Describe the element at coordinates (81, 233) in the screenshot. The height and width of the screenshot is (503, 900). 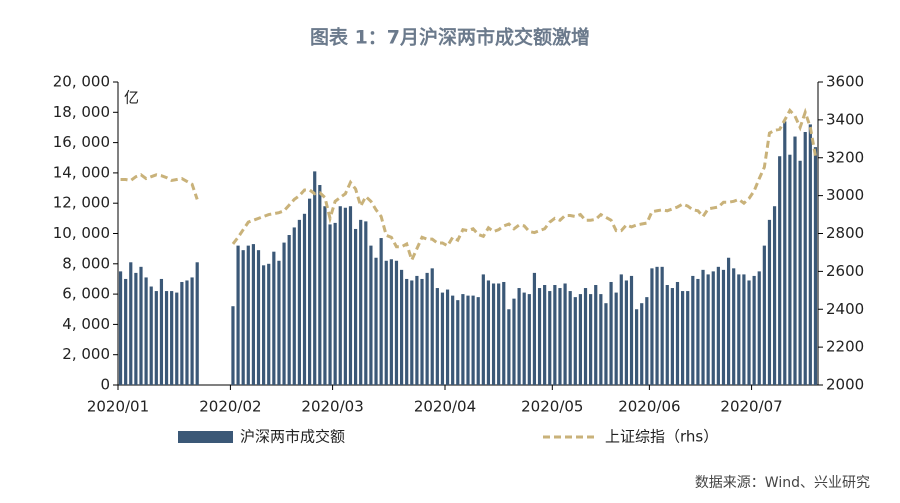
I see `y-tick-label: 10, 000` at that location.